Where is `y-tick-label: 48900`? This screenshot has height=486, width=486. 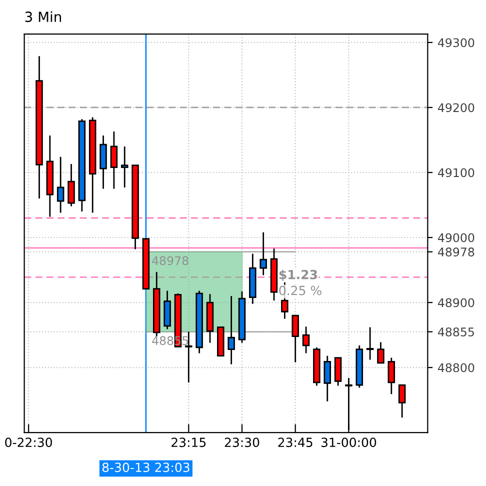
y-tick-label: 48900 is located at coordinates (456, 303).